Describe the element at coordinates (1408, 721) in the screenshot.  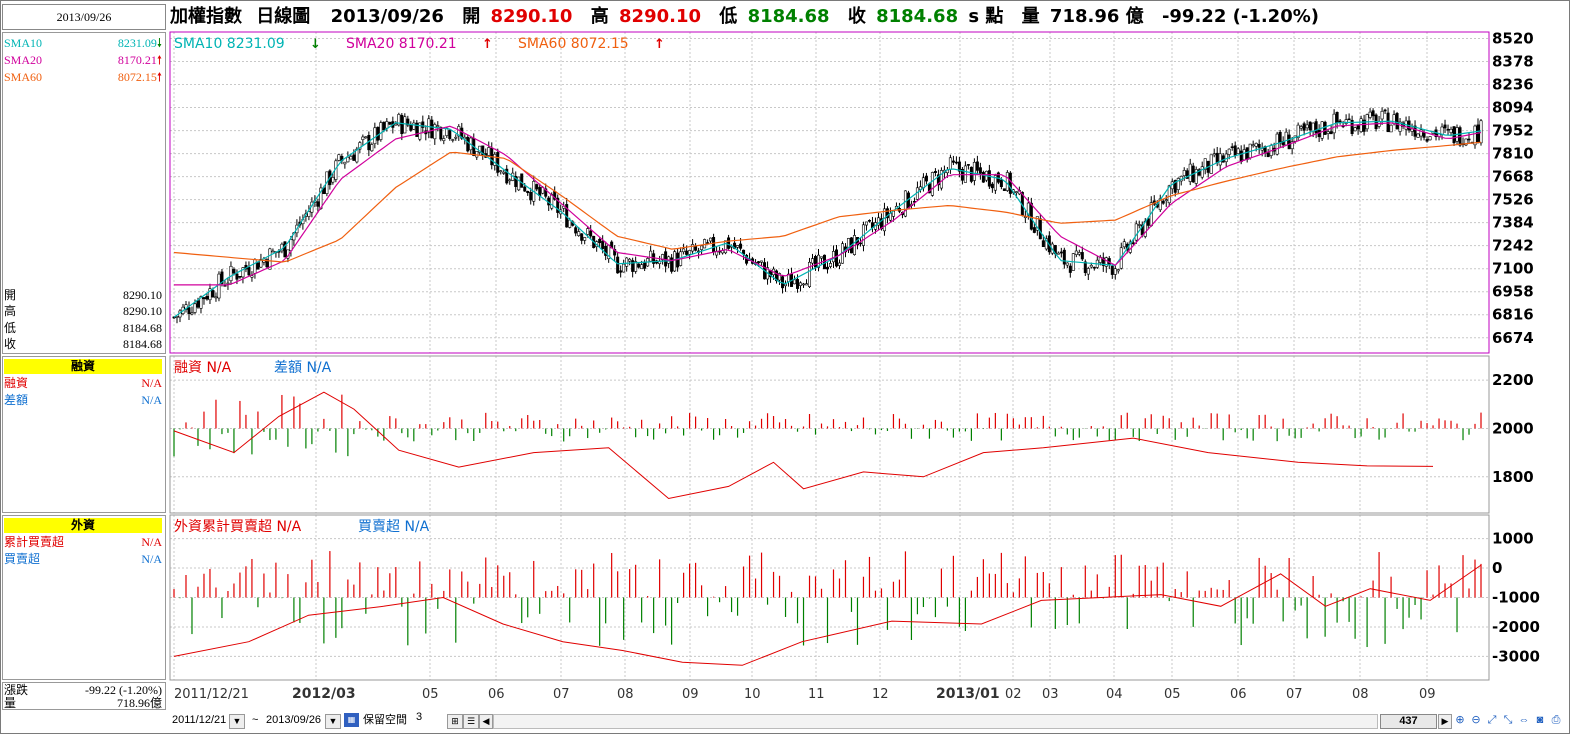
I see `bar-count: 437` at that location.